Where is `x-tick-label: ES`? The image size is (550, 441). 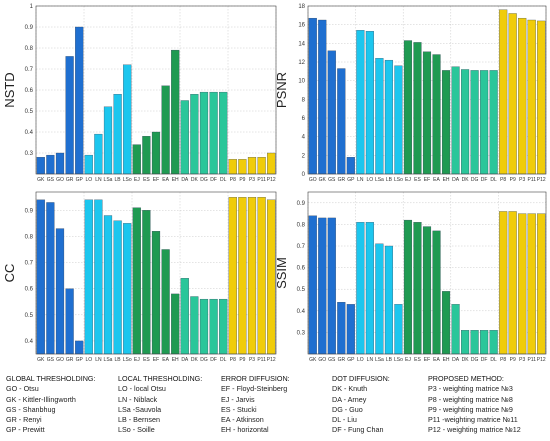
x-tick-label: ES is located at coordinates (417, 180).